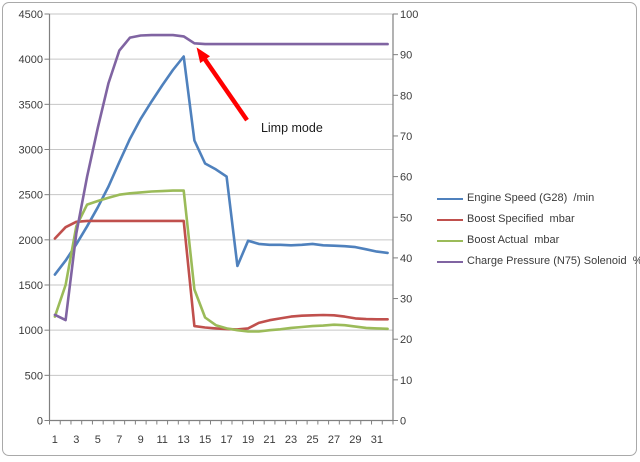 Image resolution: width=640 pixels, height=462 pixels. Describe the element at coordinates (34, 376) in the screenshot. I see `left-axis-tick-label: 500` at that location.